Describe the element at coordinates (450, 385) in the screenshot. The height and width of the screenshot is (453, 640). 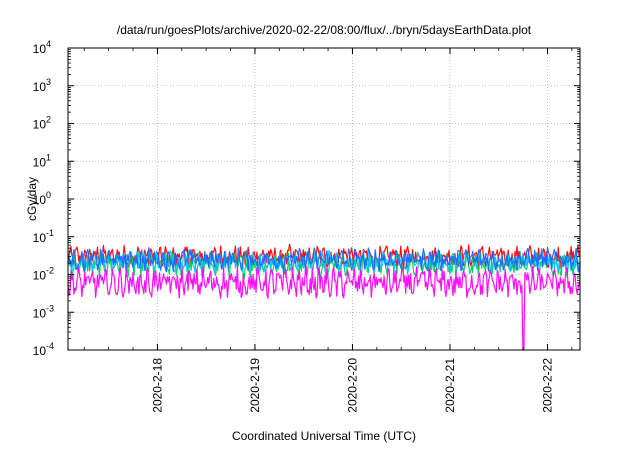
I see `x-tick-label: 2020-2-21` at that location.